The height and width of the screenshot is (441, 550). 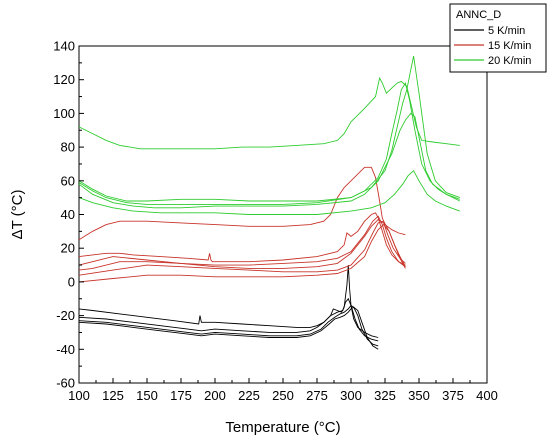 What do you see at coordinates (68, 248) in the screenshot?
I see `y-tick-label: 20` at bounding box center [68, 248].